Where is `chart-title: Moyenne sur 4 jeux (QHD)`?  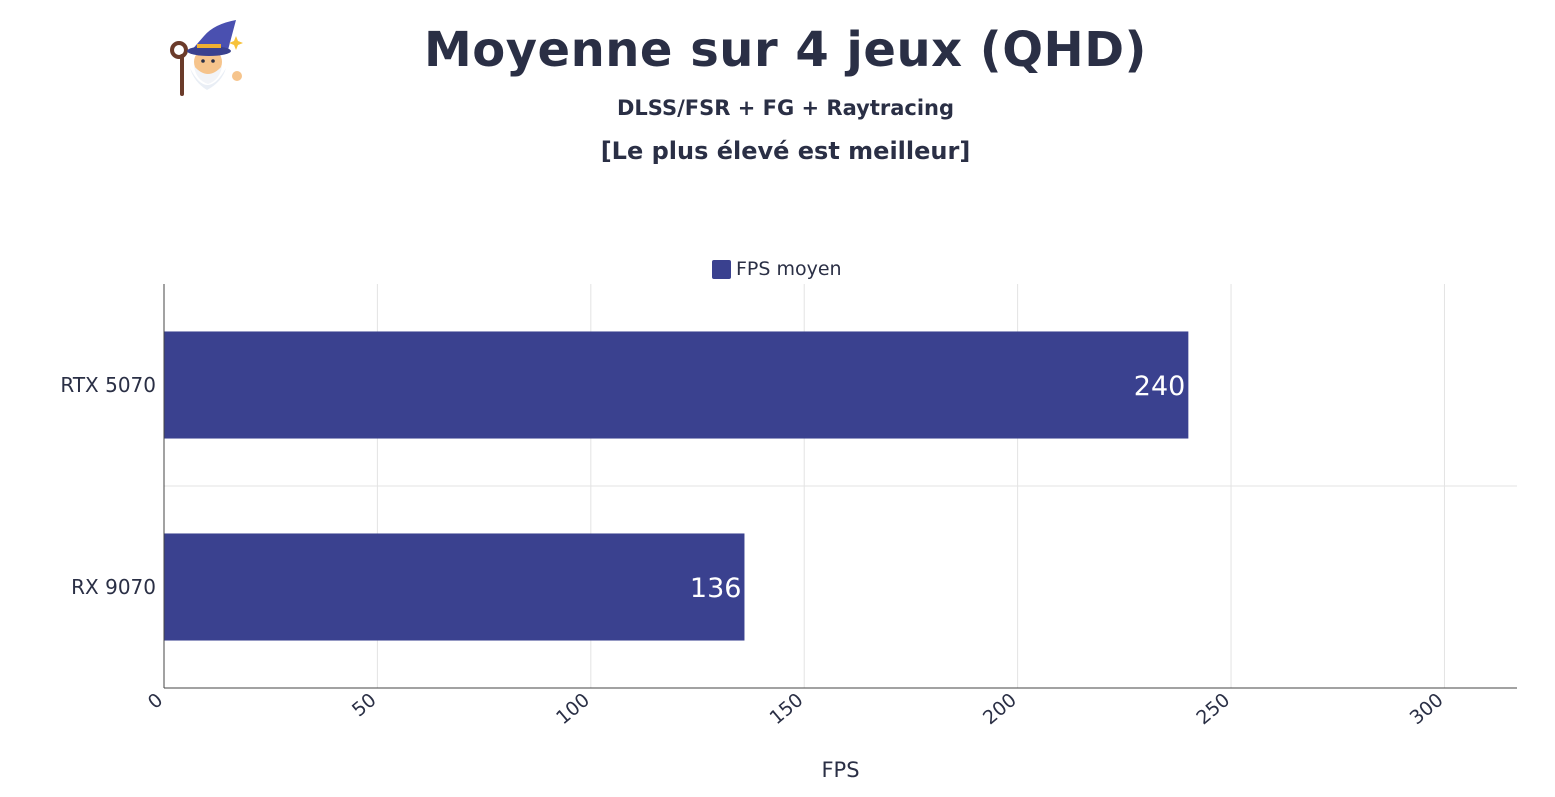
chart-title: Moyenne sur 4 jeux (QHD) is located at coordinates (785, 50).